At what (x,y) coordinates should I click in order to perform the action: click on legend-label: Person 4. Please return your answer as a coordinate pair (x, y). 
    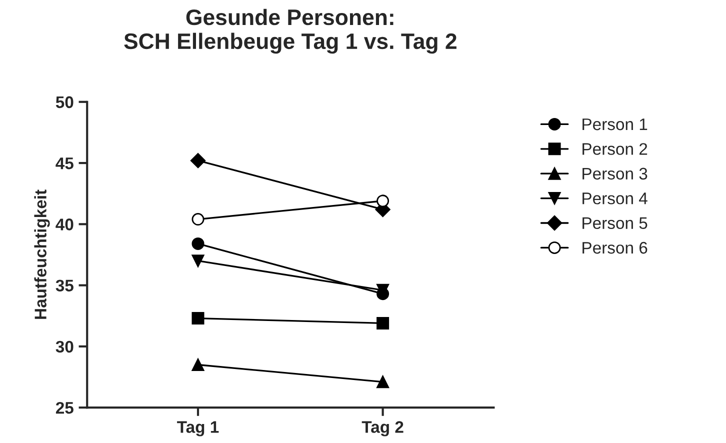
    Looking at the image, I should click on (615, 198).